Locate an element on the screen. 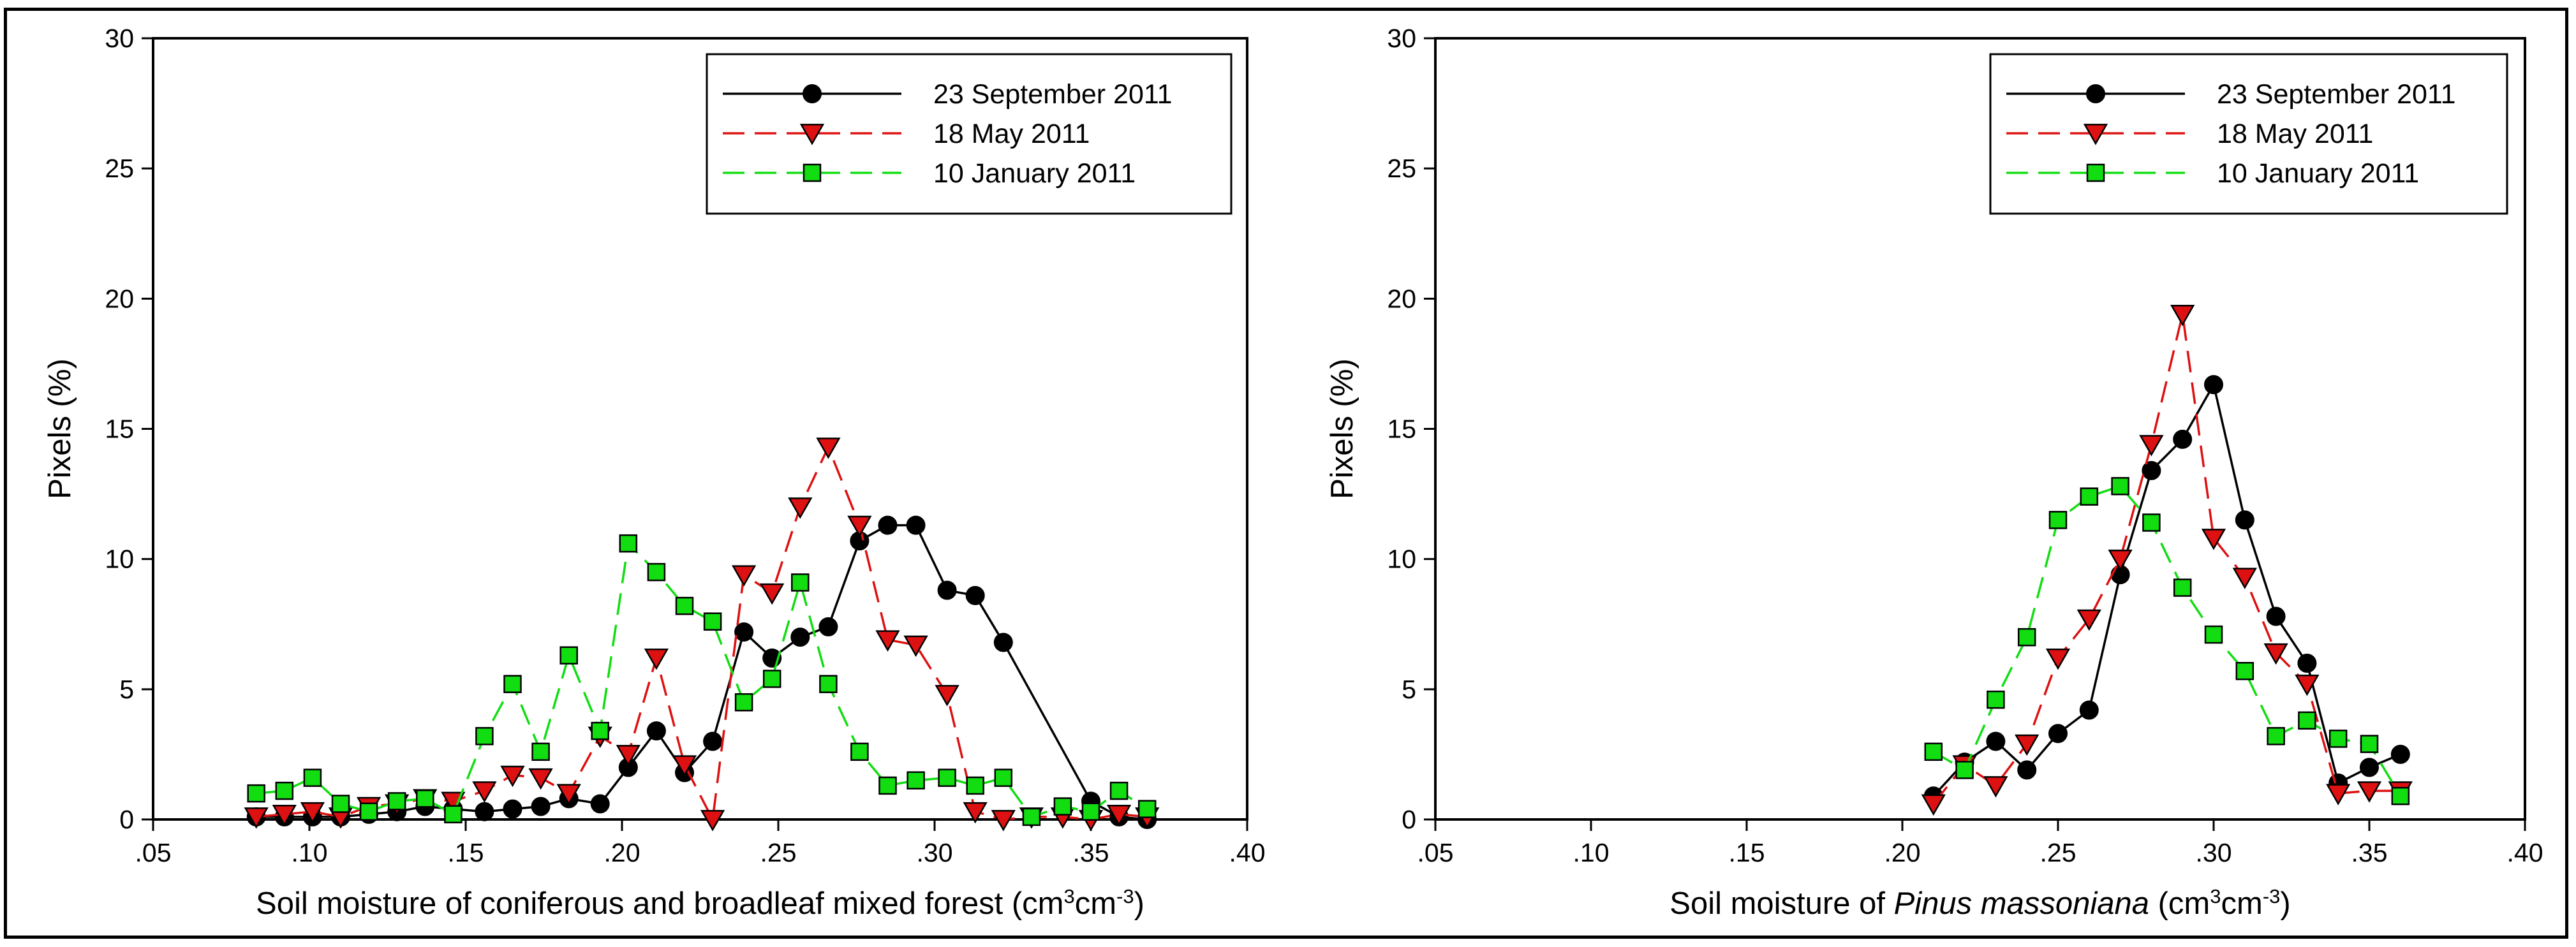  chart-2-x-tick-label: .30 is located at coordinates (2214, 852).